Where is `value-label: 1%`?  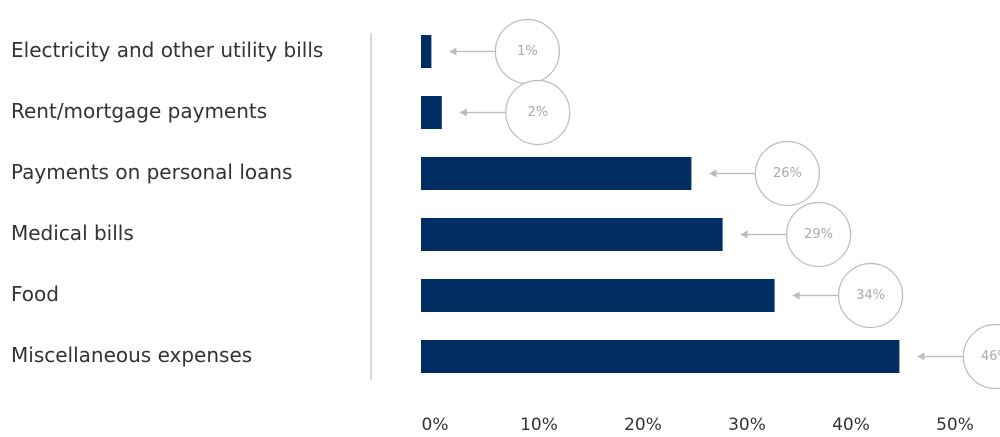
value-label: 1% is located at coordinates (527, 51).